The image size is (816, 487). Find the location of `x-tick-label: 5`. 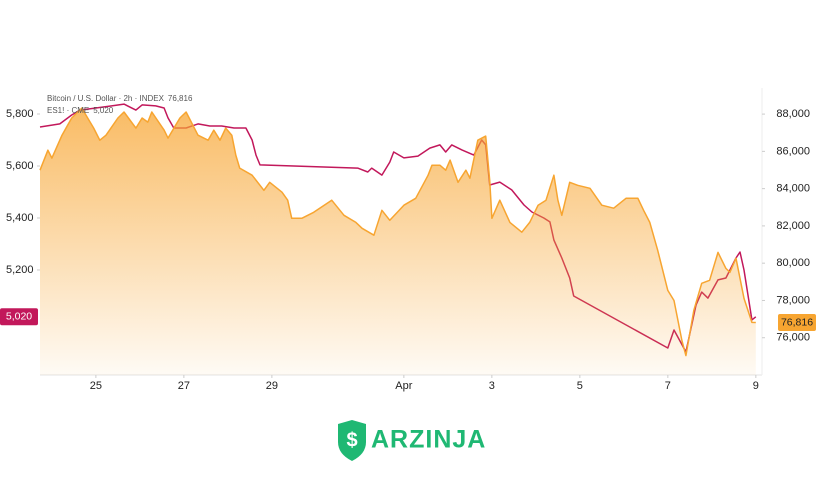

x-tick-label: 5 is located at coordinates (580, 386).